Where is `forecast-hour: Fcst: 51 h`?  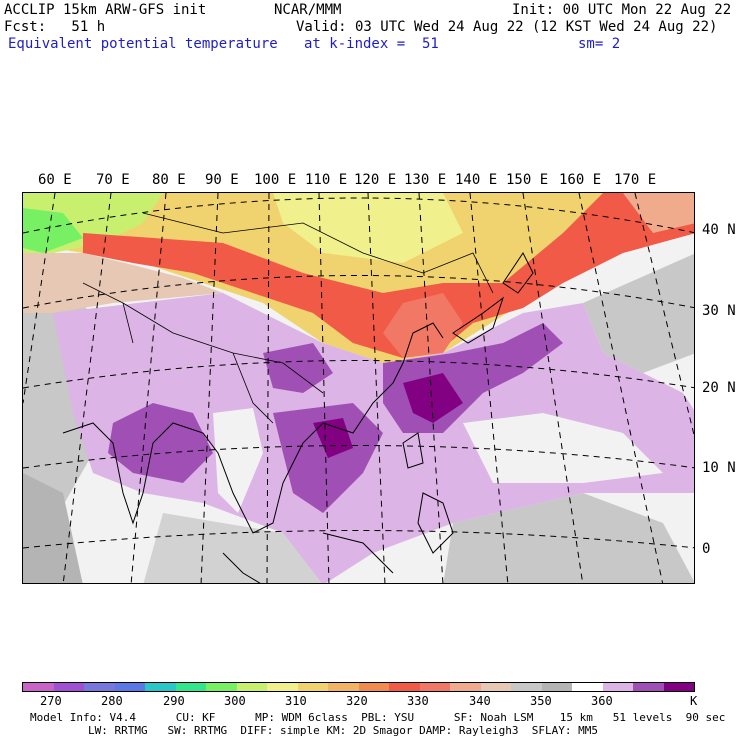
forecast-hour: Fcst: 51 h is located at coordinates (55, 27).